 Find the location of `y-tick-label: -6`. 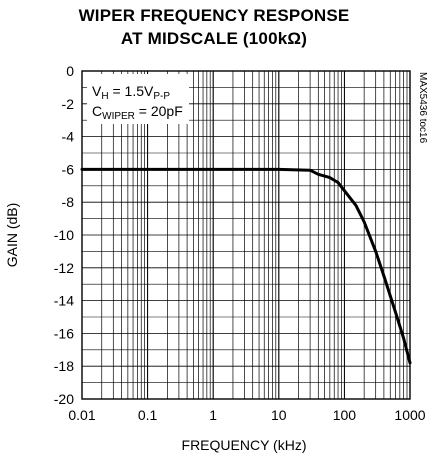

y-tick-label: -6 is located at coordinates (68, 169).